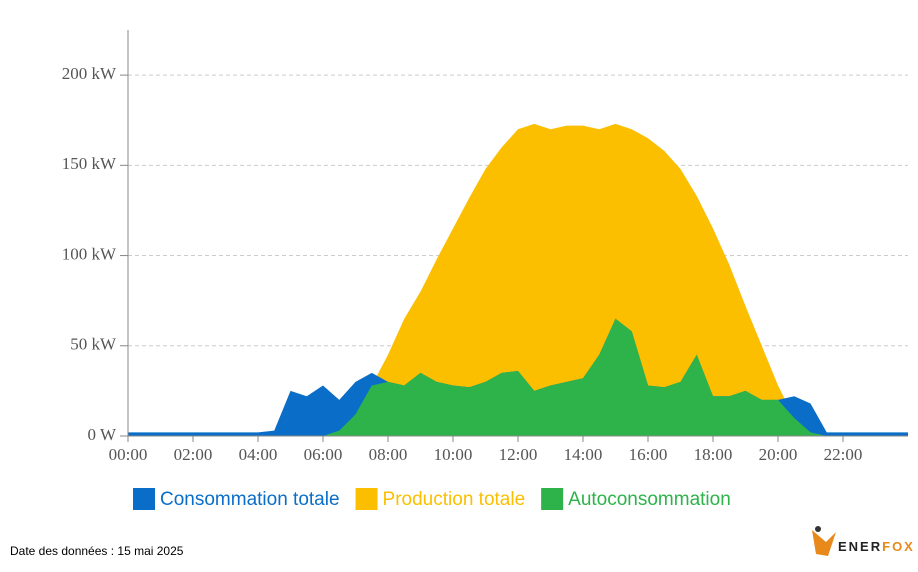 The width and height of the screenshot is (918, 572). I want to click on x-tick-label: 20:00, so click(778, 454).